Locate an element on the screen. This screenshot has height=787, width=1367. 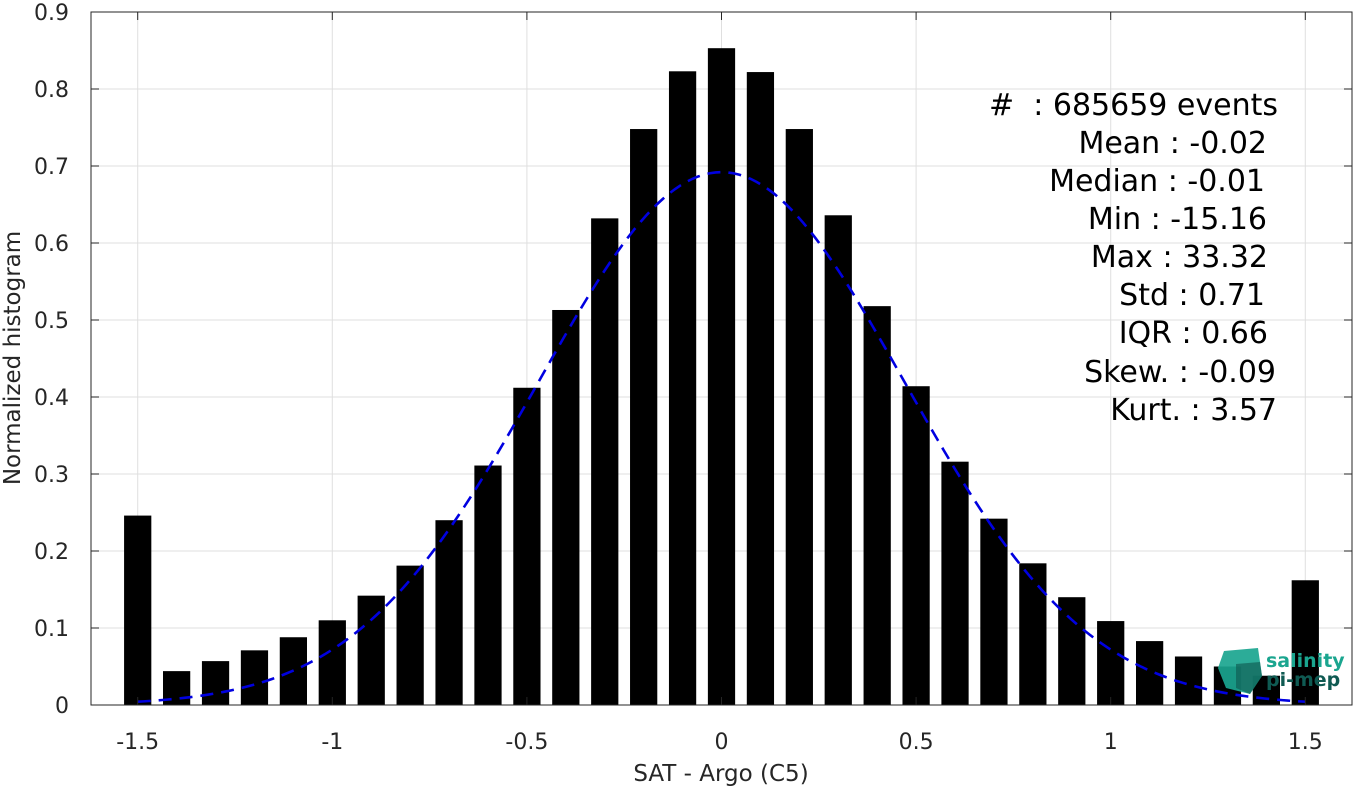
x-tick-label: 0.5 is located at coordinates (916, 742).